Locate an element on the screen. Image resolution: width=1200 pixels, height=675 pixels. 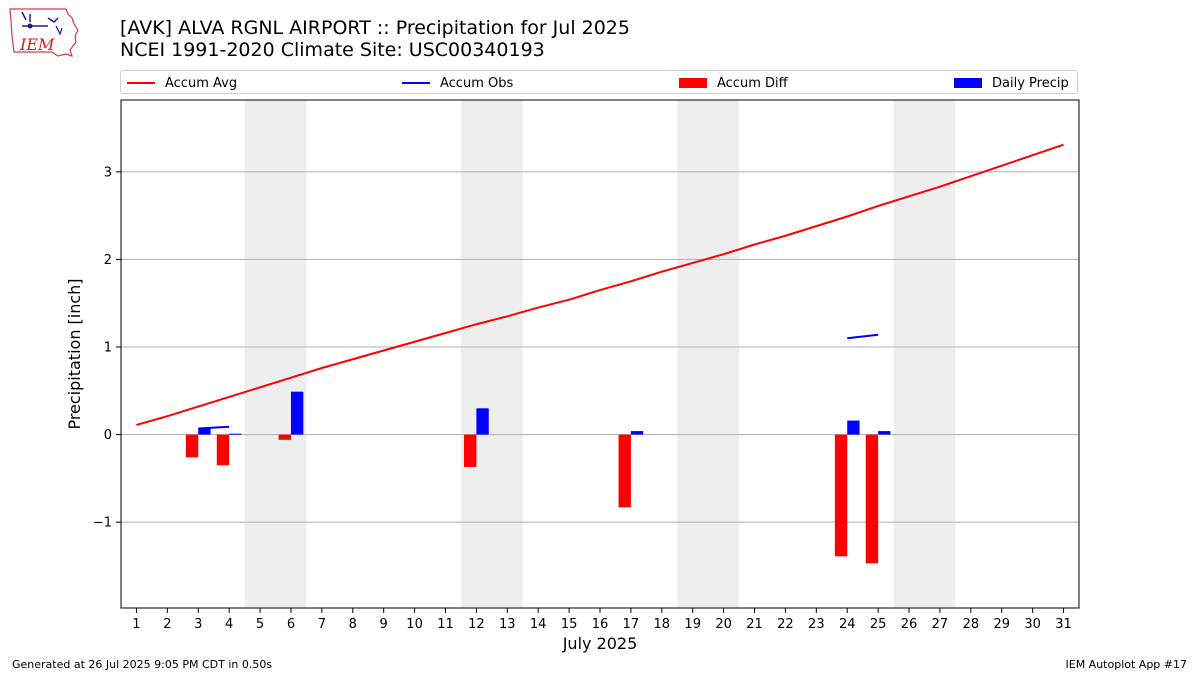
x-tick-label: 15 is located at coordinates (569, 624).